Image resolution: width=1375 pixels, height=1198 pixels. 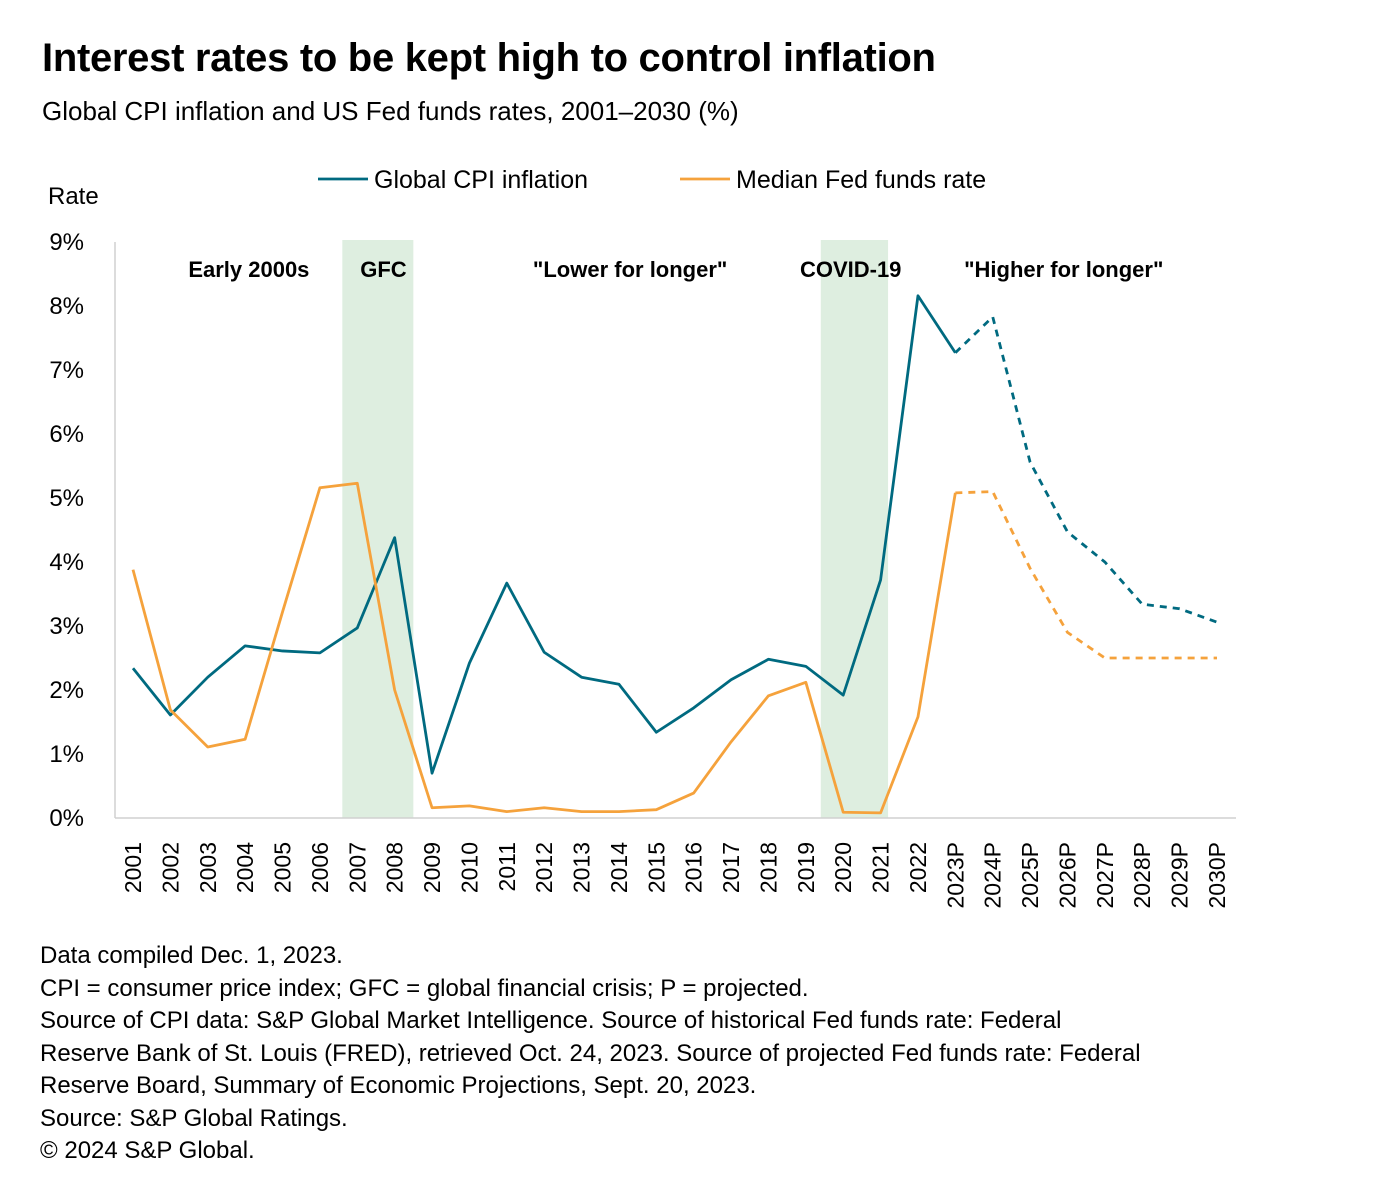 What do you see at coordinates (133, 867) in the screenshot?
I see `x-tick-label: 2001` at bounding box center [133, 867].